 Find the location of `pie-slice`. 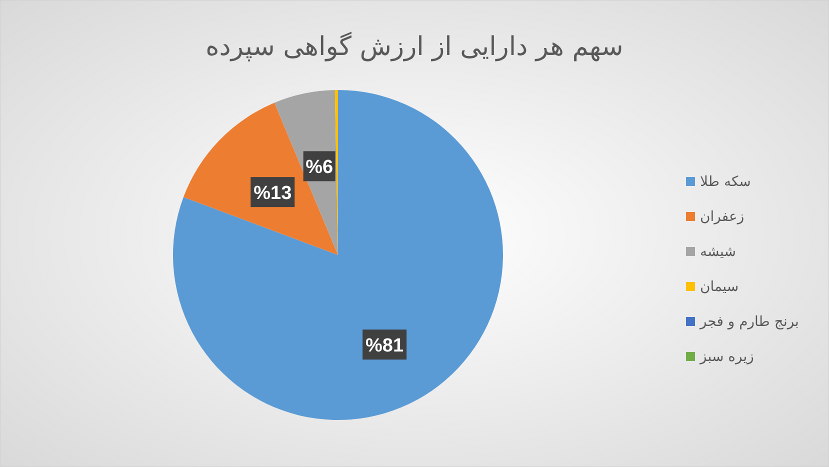

pie-slice is located at coordinates (260, 178).